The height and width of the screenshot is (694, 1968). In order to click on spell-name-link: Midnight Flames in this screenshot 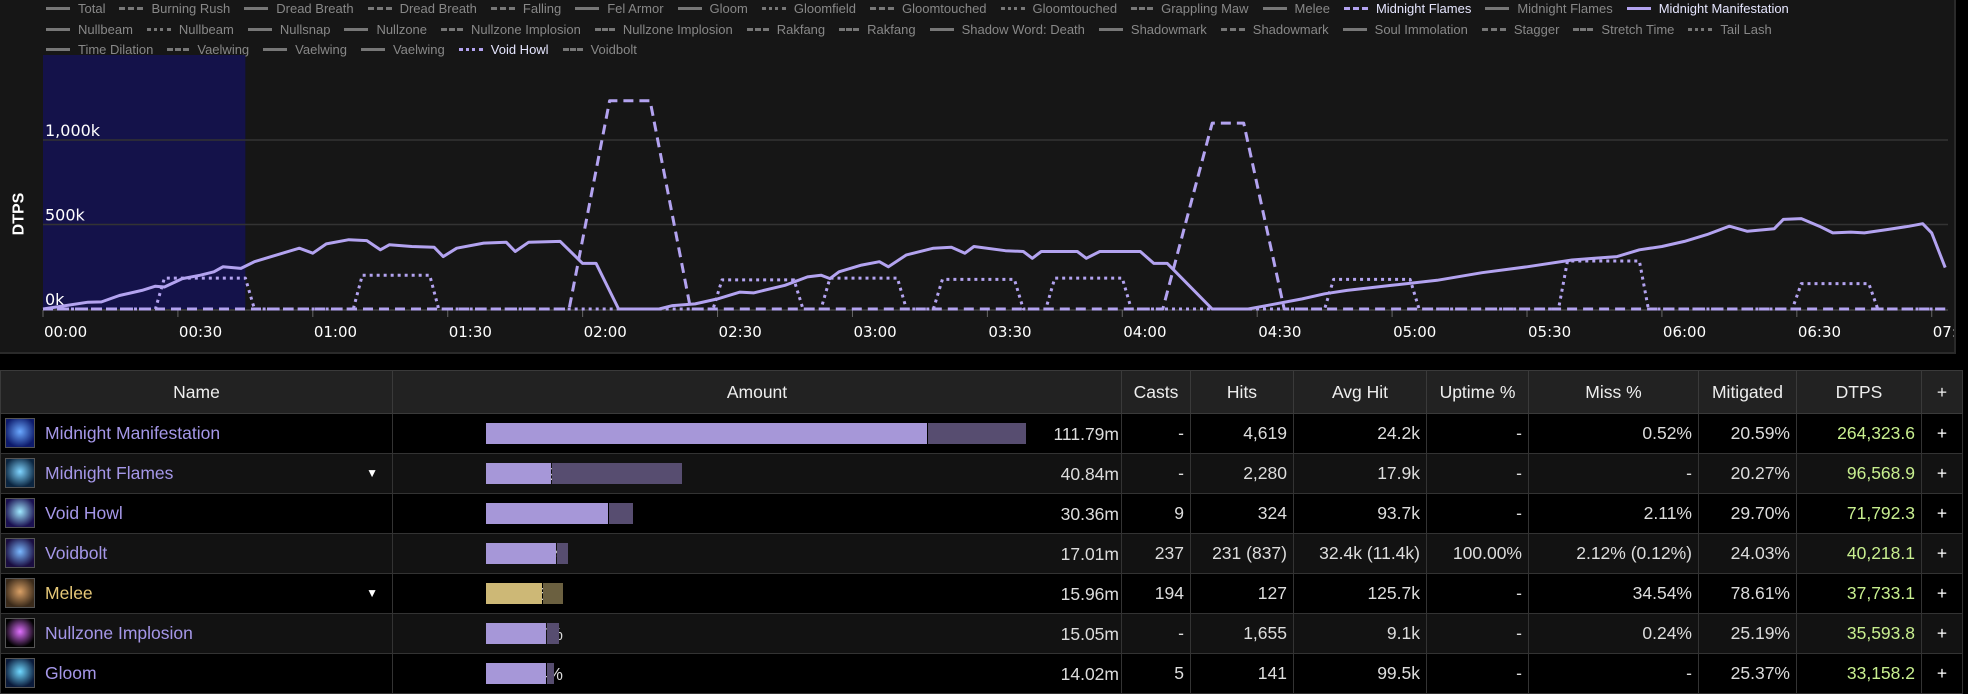, I will do `click(109, 473)`.